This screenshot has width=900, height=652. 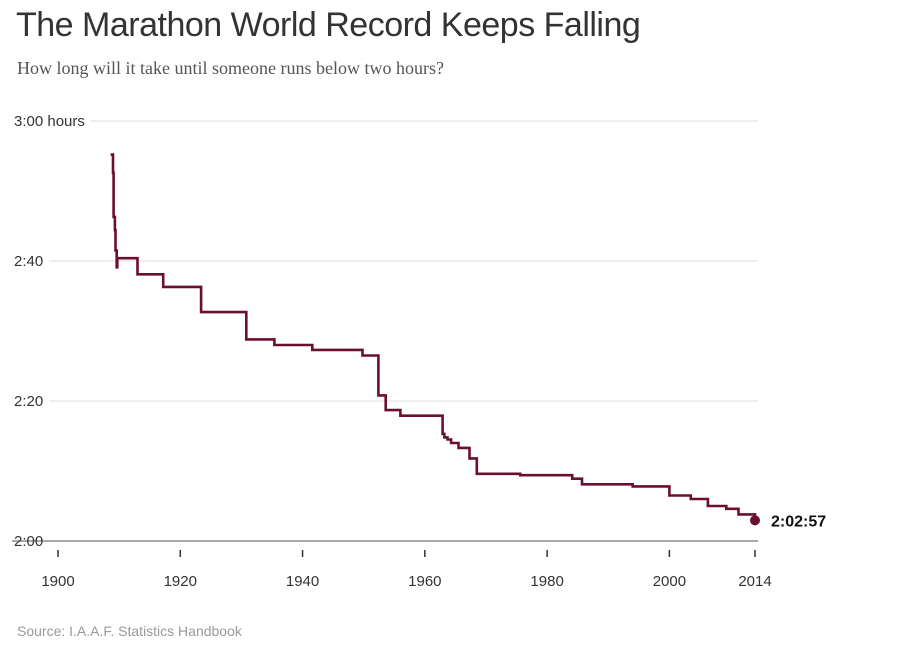 I want to click on x-axis: 1900 1920 1940 1960 1980 2000 2014, so click(x=406, y=570).